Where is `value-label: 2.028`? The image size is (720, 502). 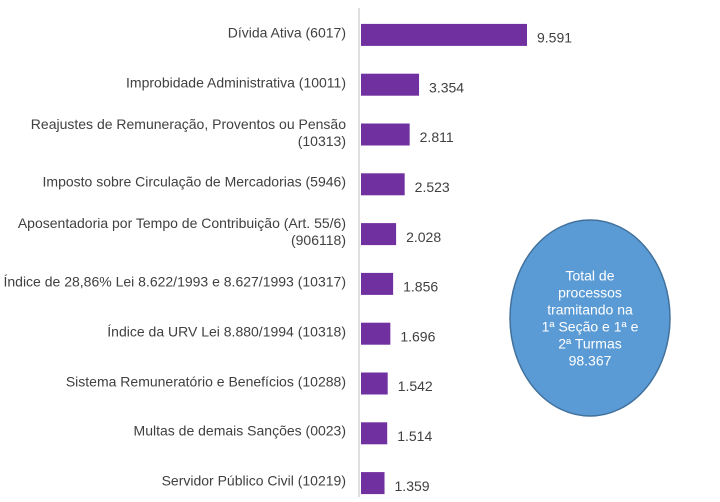
value-label: 2.028 is located at coordinates (423, 237).